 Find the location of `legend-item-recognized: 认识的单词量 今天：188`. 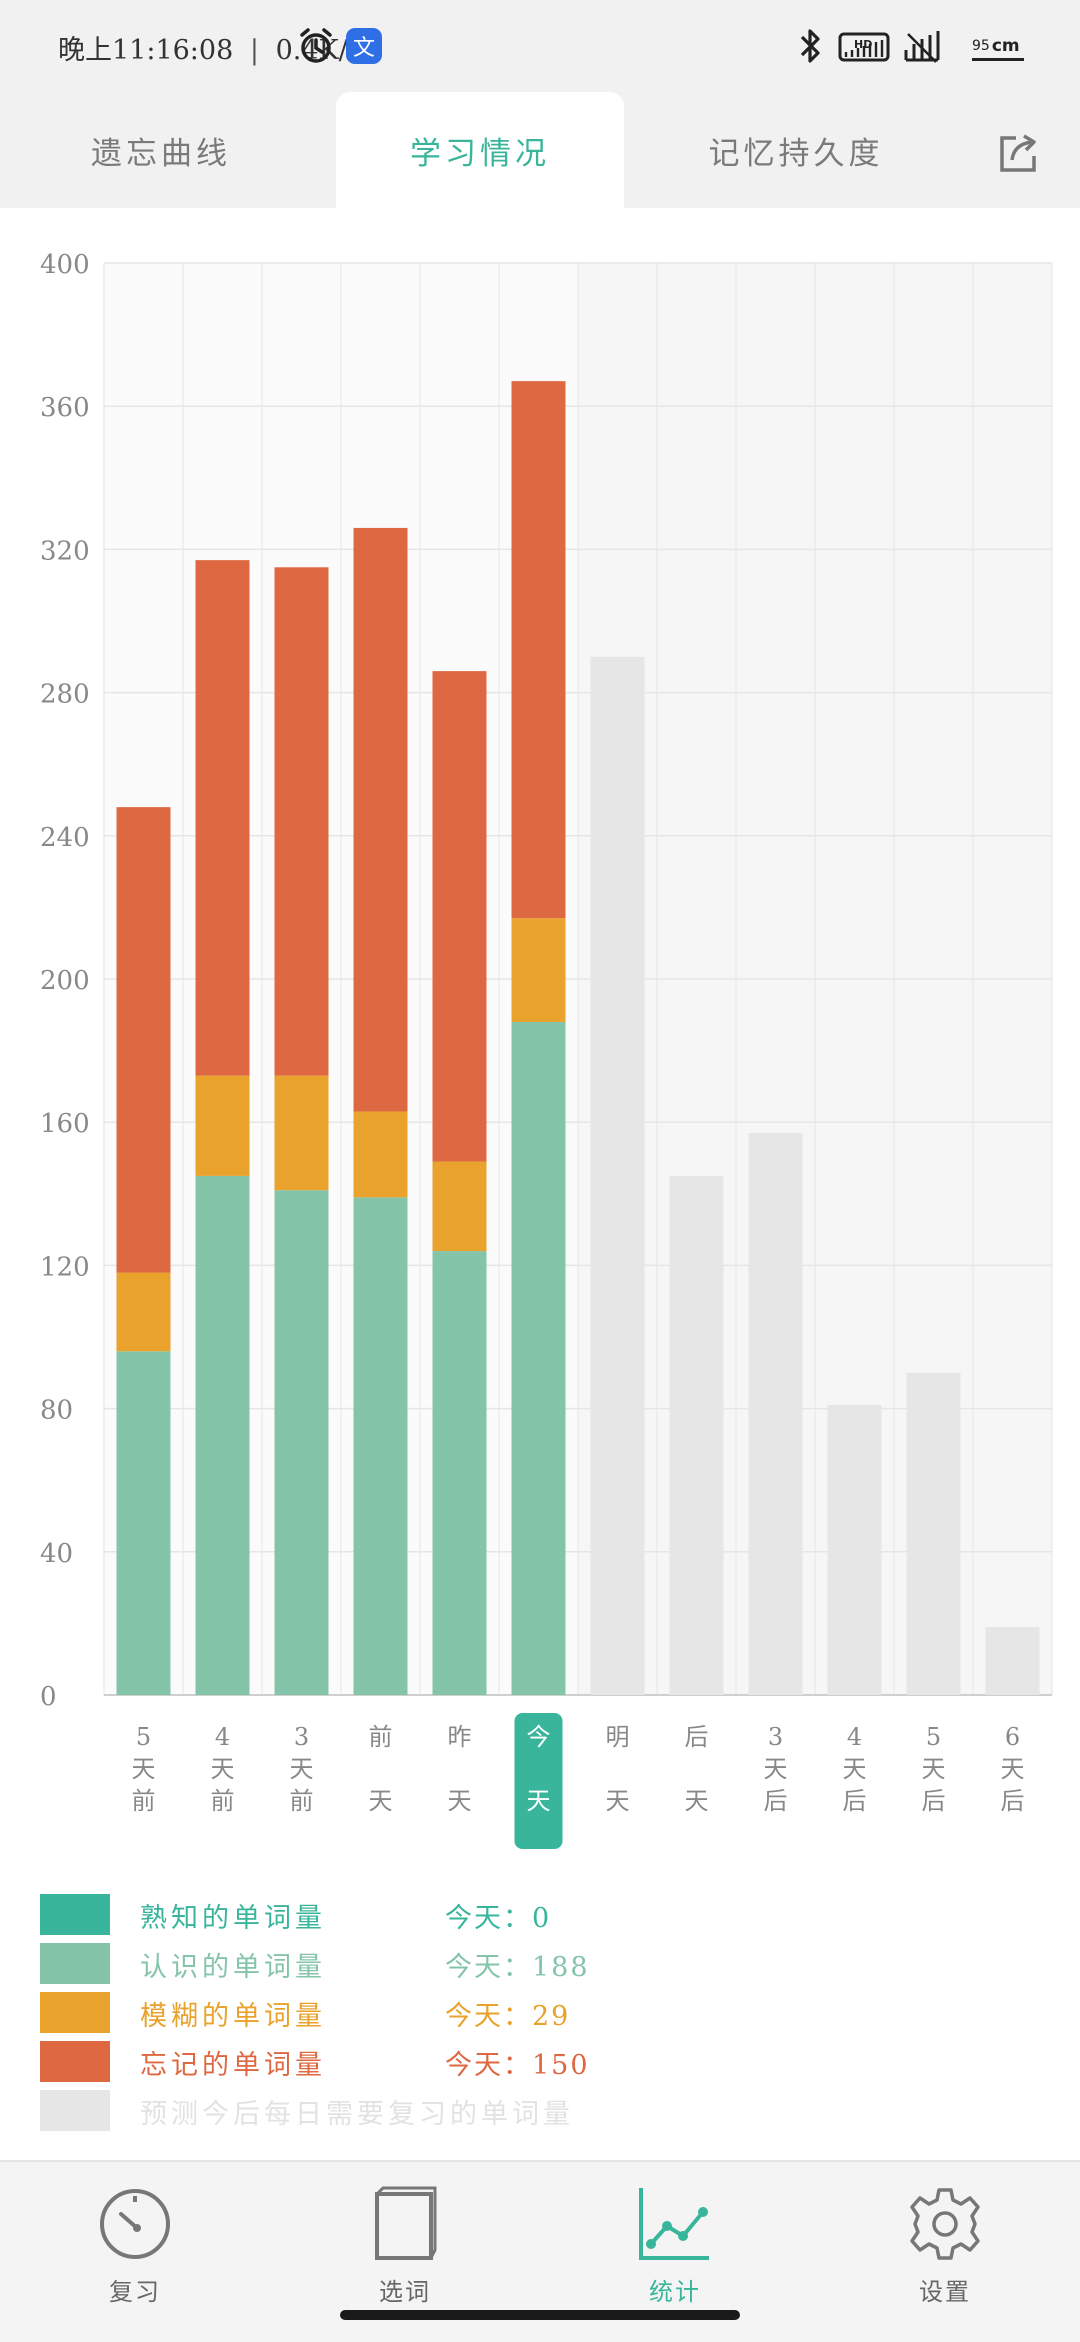

legend-item-recognized: 认识的单词量 今天：188 is located at coordinates (540, 1963).